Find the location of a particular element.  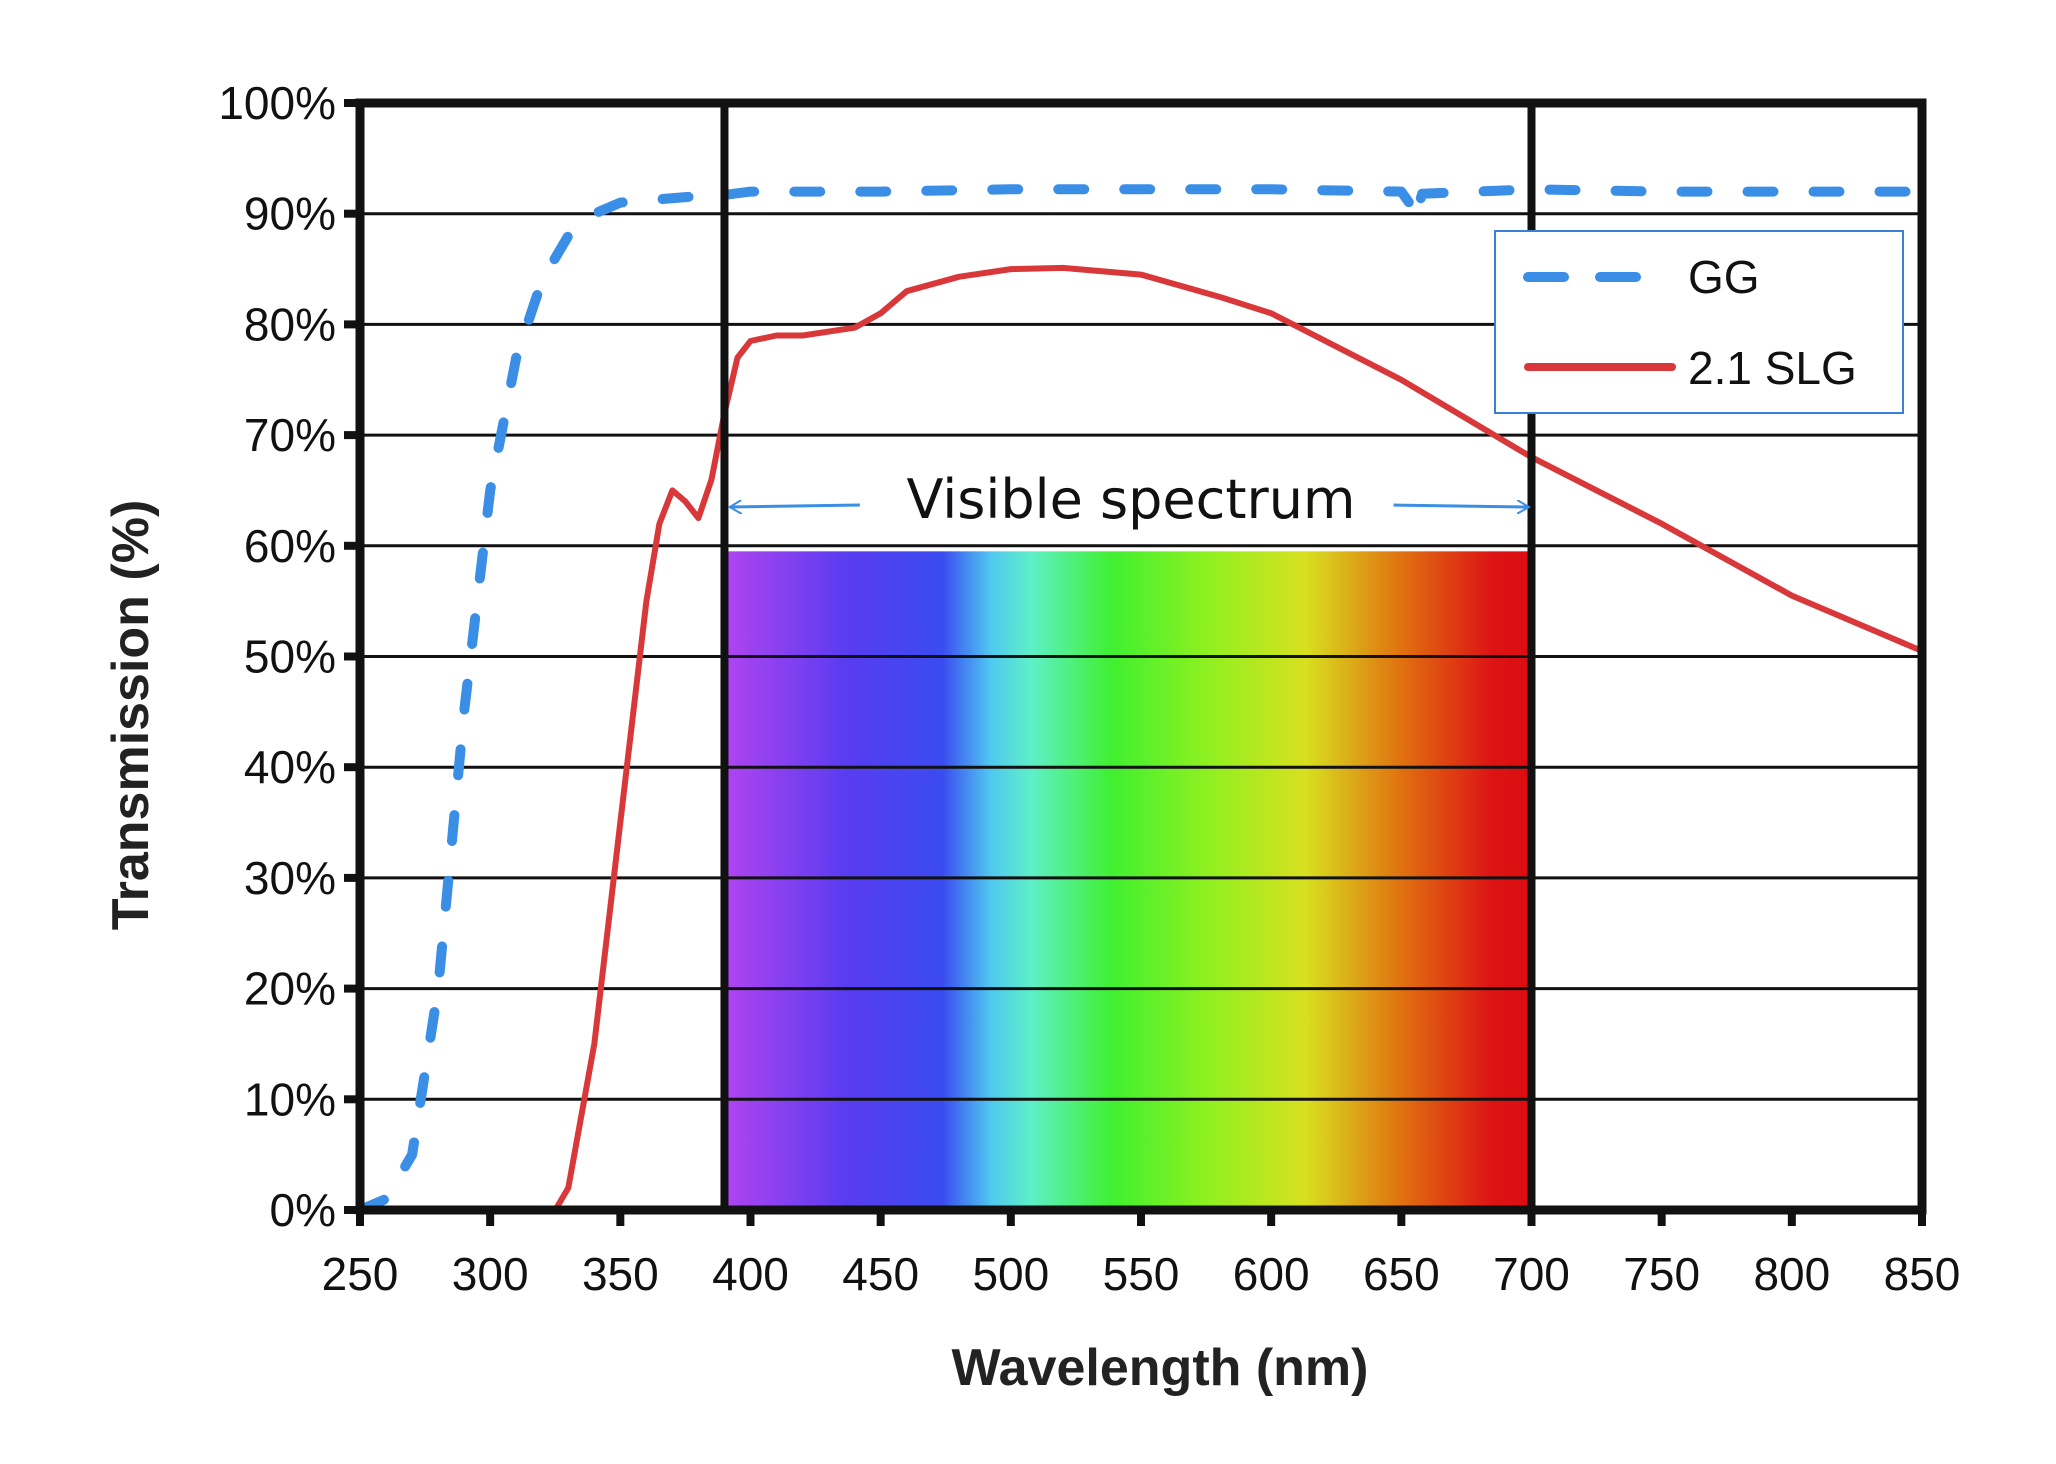

y-tick-label: 90% is located at coordinates (290, 214).